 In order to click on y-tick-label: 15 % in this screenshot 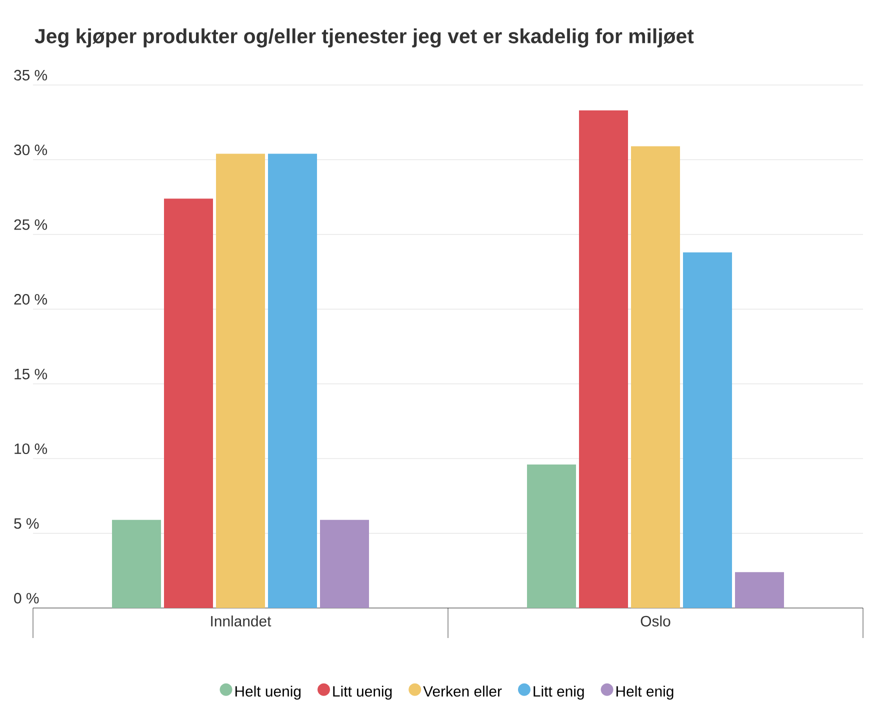, I will do `click(31, 374)`.